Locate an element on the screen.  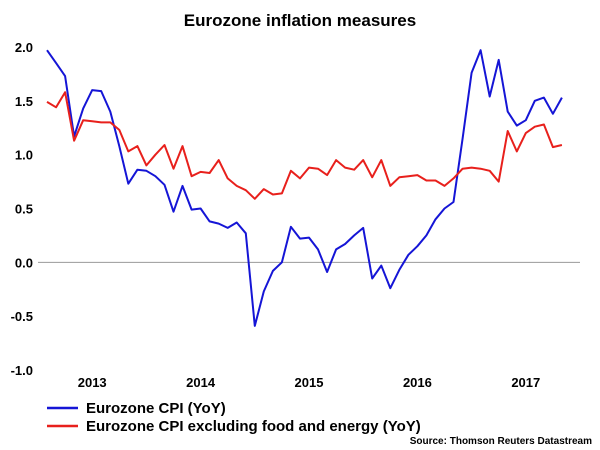
x-axis: 2013 2014 2015 2016 2017 is located at coordinates (309, 382).